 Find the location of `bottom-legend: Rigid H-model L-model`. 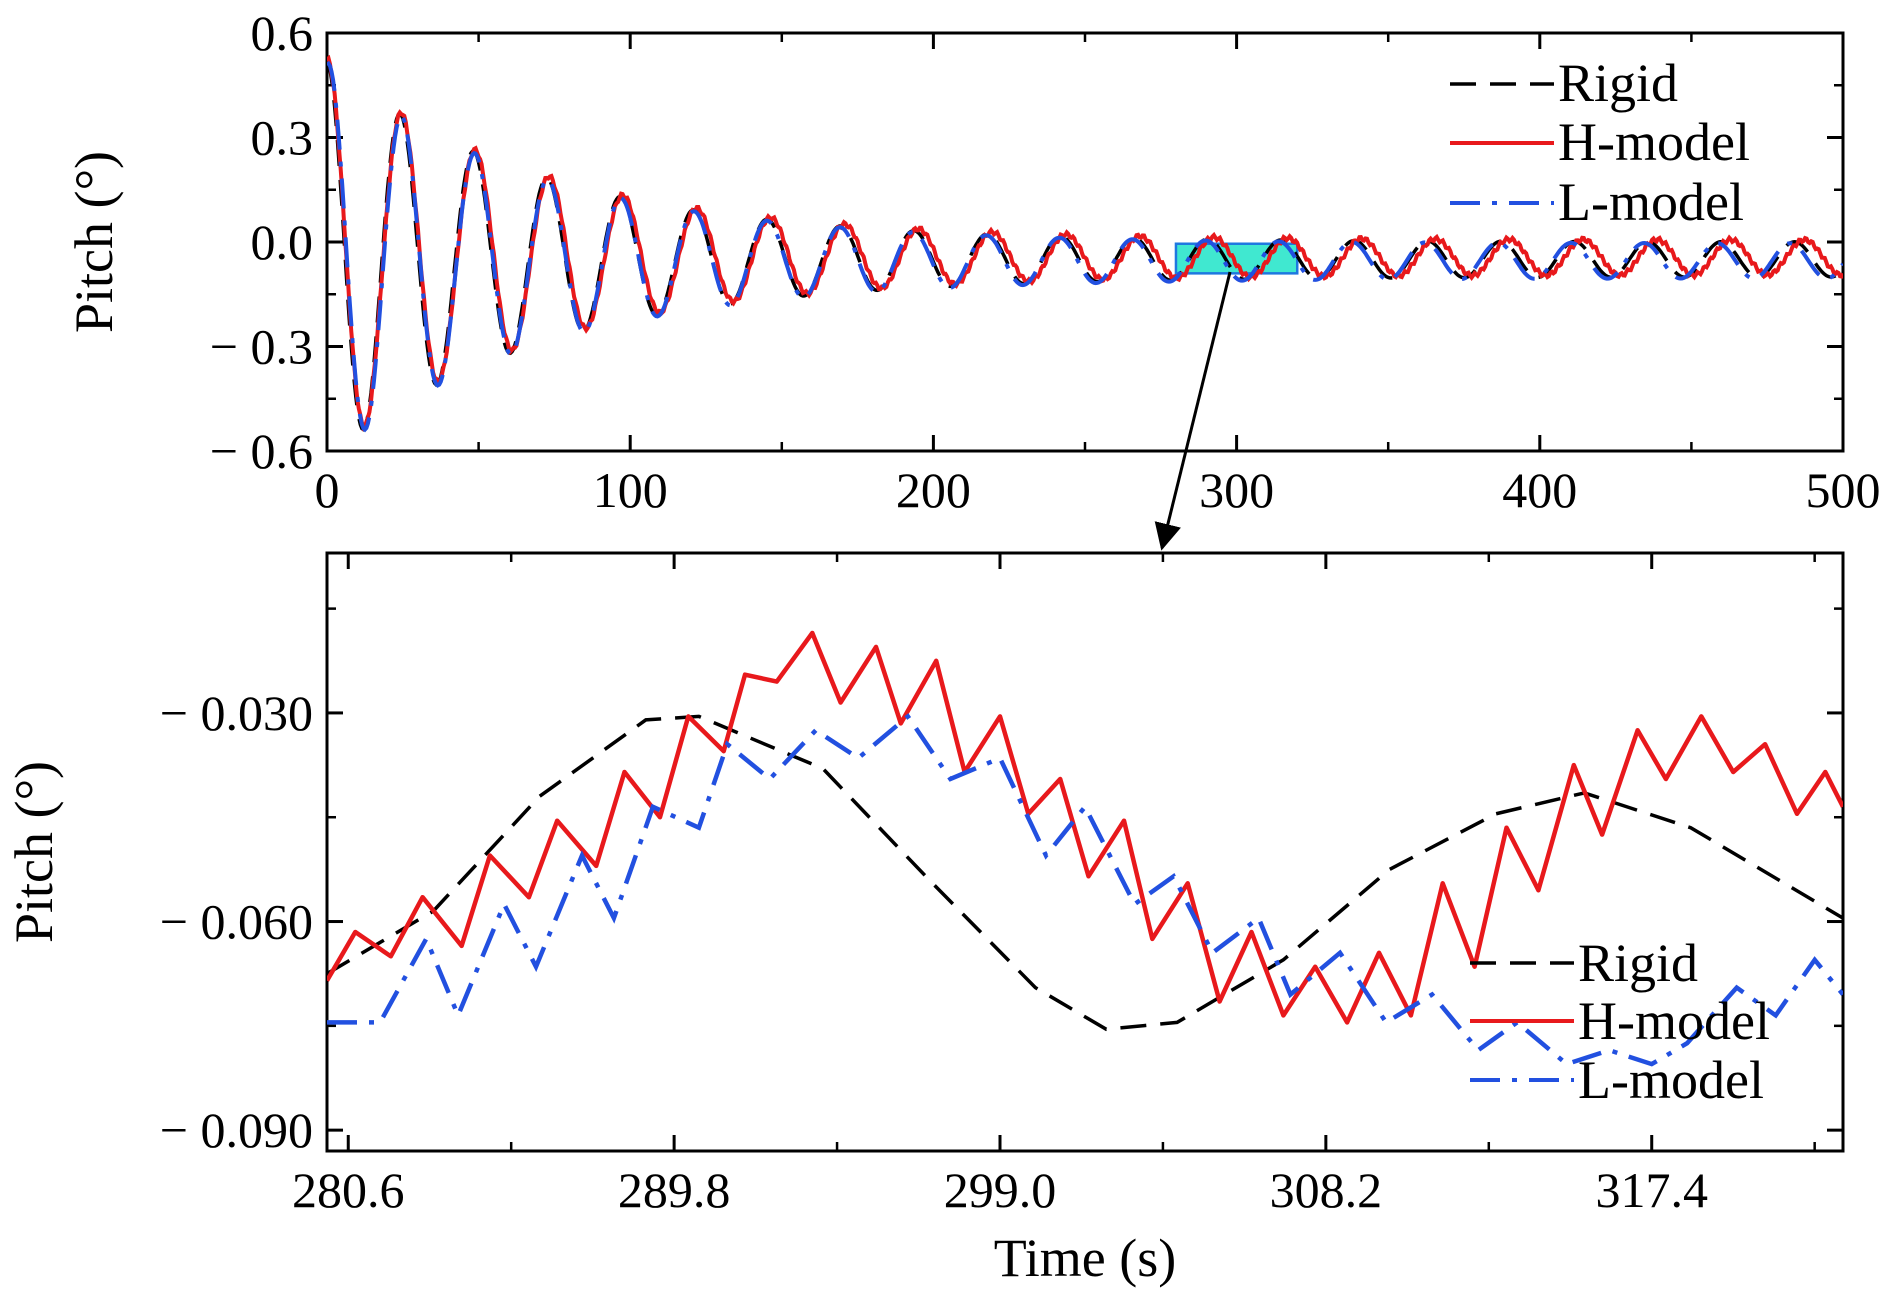

bottom-legend: Rigid H-model L-model is located at coordinates (1620, 1021).